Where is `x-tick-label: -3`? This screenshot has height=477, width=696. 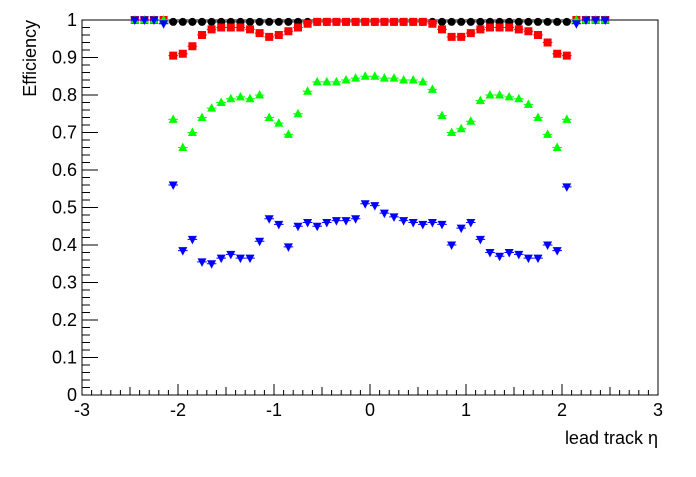
x-tick-label: -3 is located at coordinates (82, 410).